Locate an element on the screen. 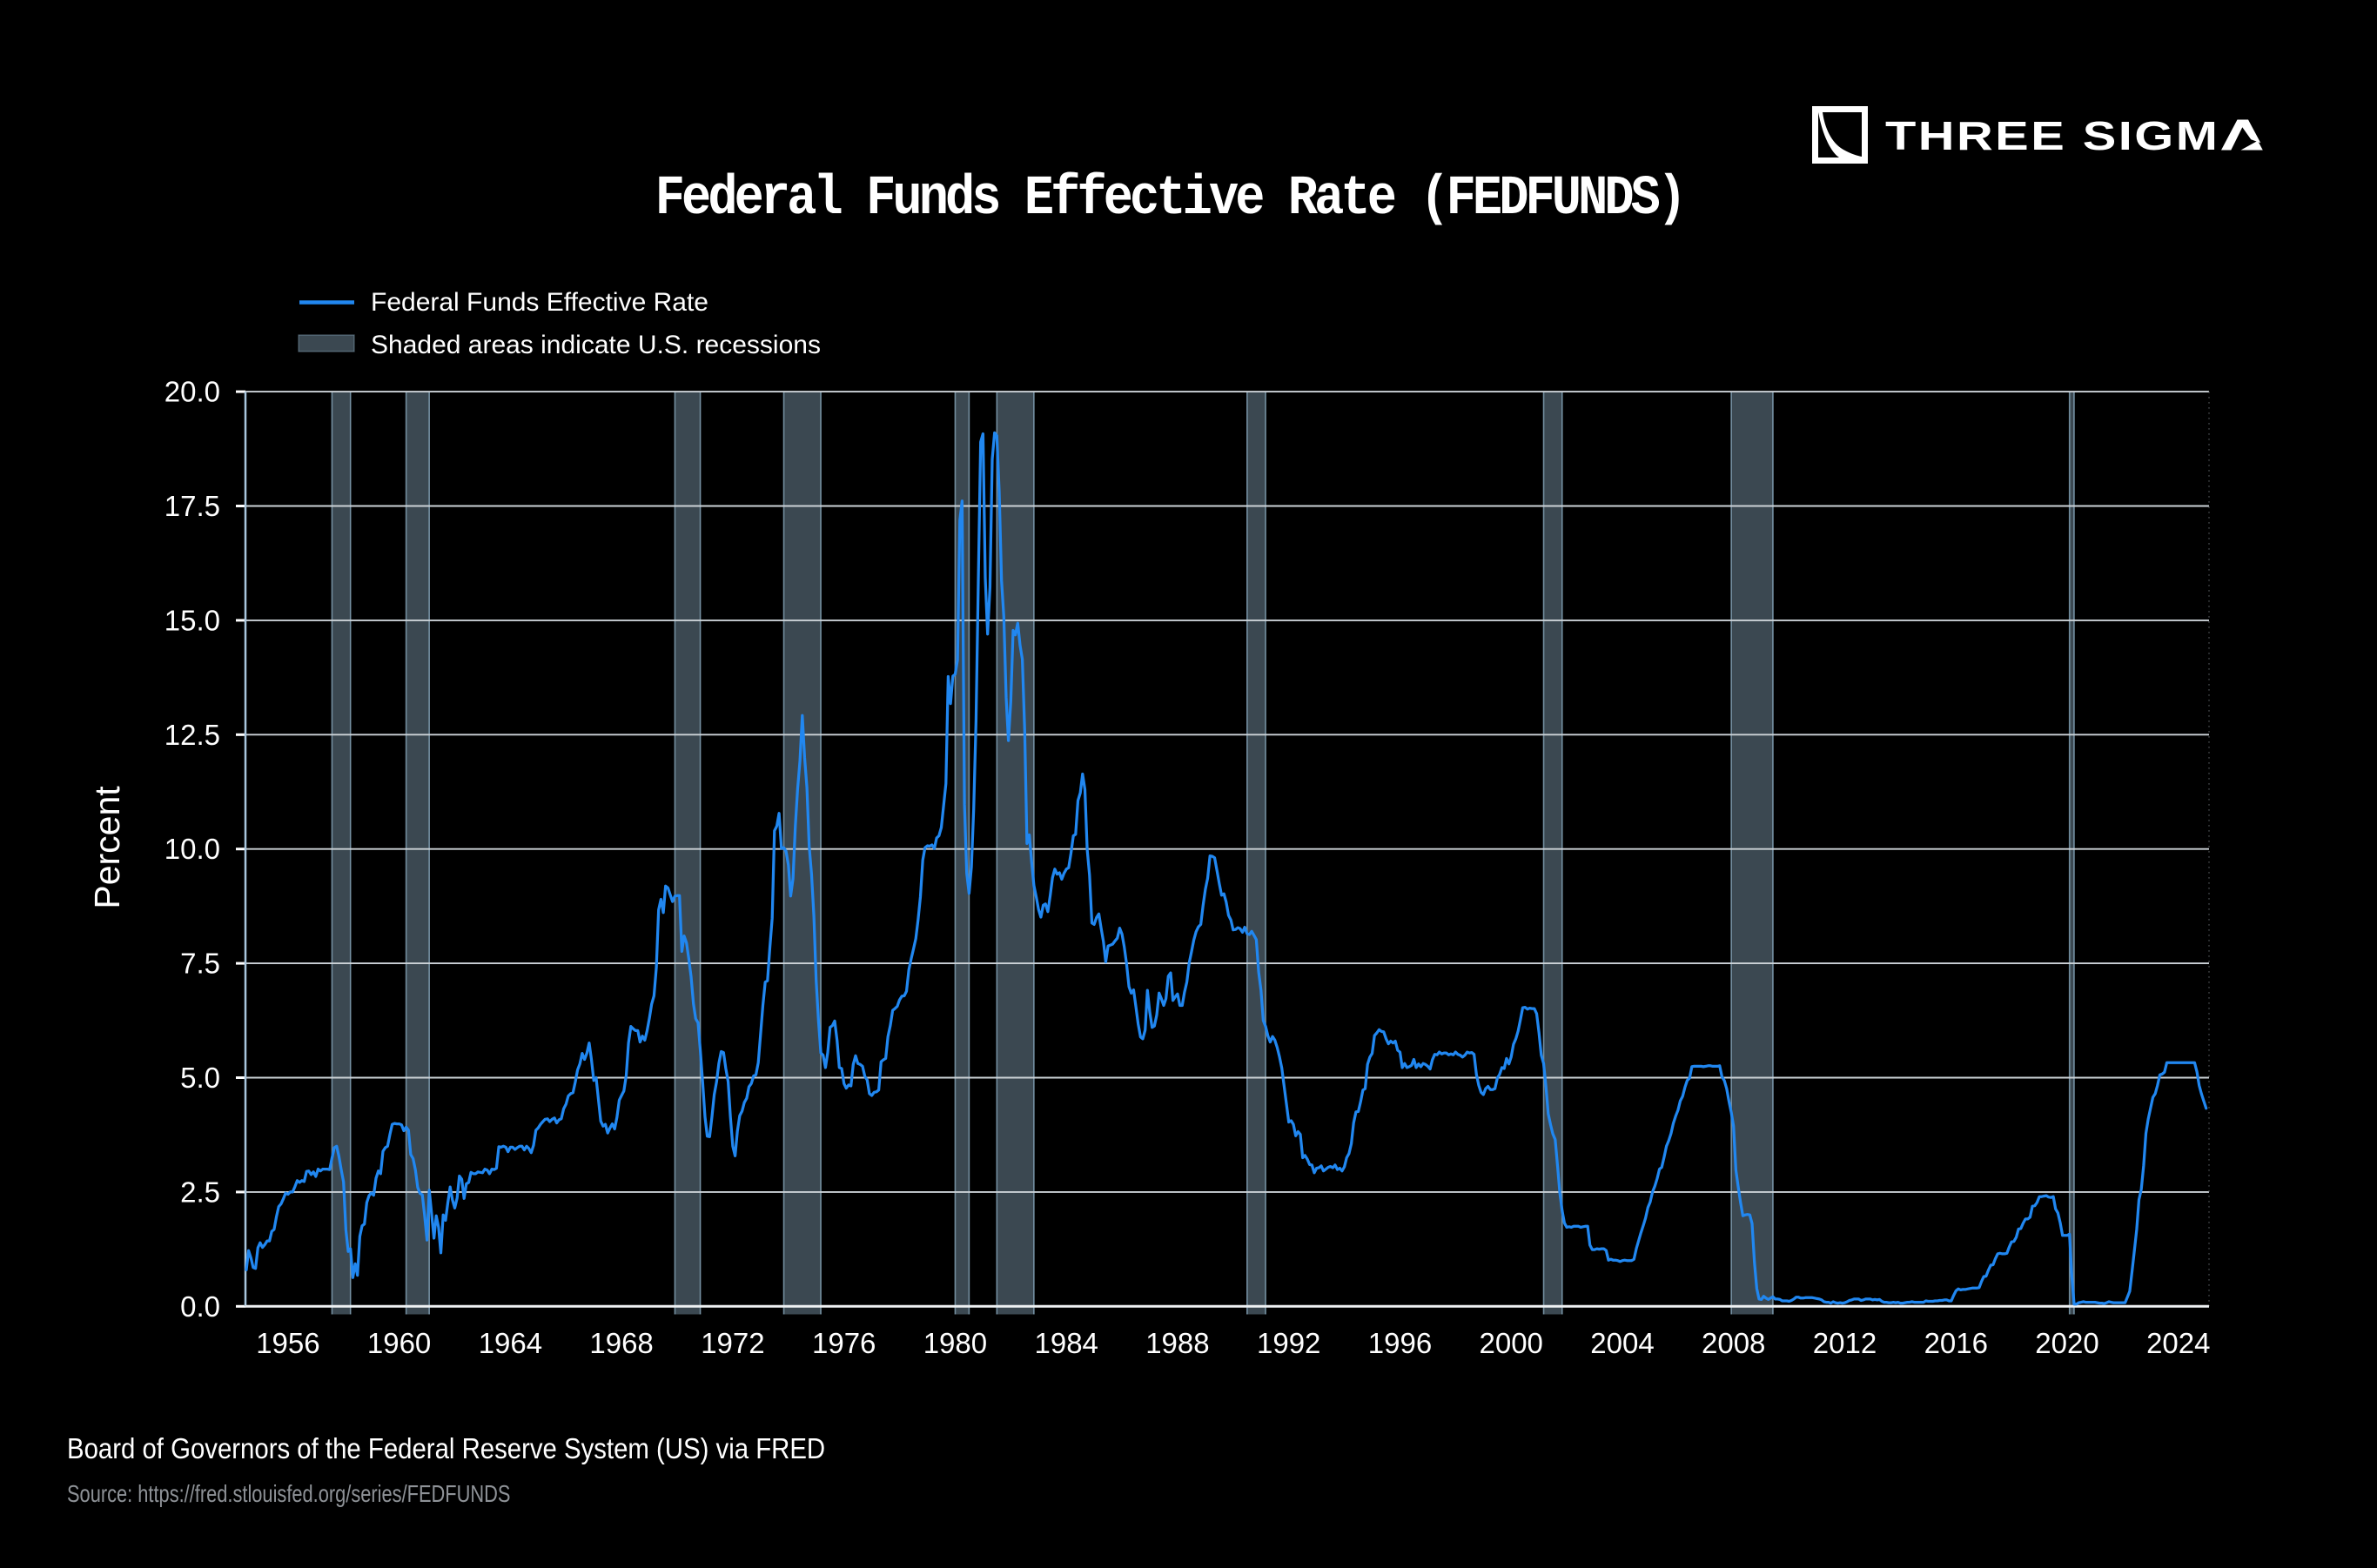 This screenshot has height=1568, width=2377. svg-text: 2016 is located at coordinates (1956, 1343).